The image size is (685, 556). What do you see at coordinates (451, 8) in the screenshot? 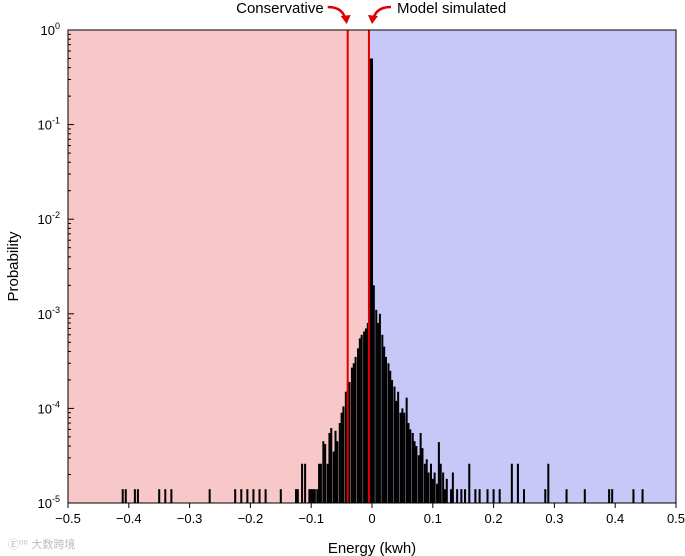
I see `model-simulated-label: Model simulated` at bounding box center [451, 8].